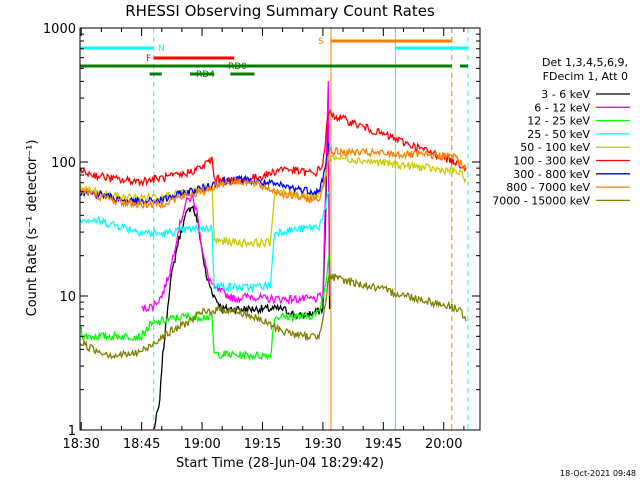 The image size is (640, 480). Describe the element at coordinates (32, 228) in the screenshot. I see `y-axis-label: Count Rate (s⁻¹ detector⁻¹)` at that location.